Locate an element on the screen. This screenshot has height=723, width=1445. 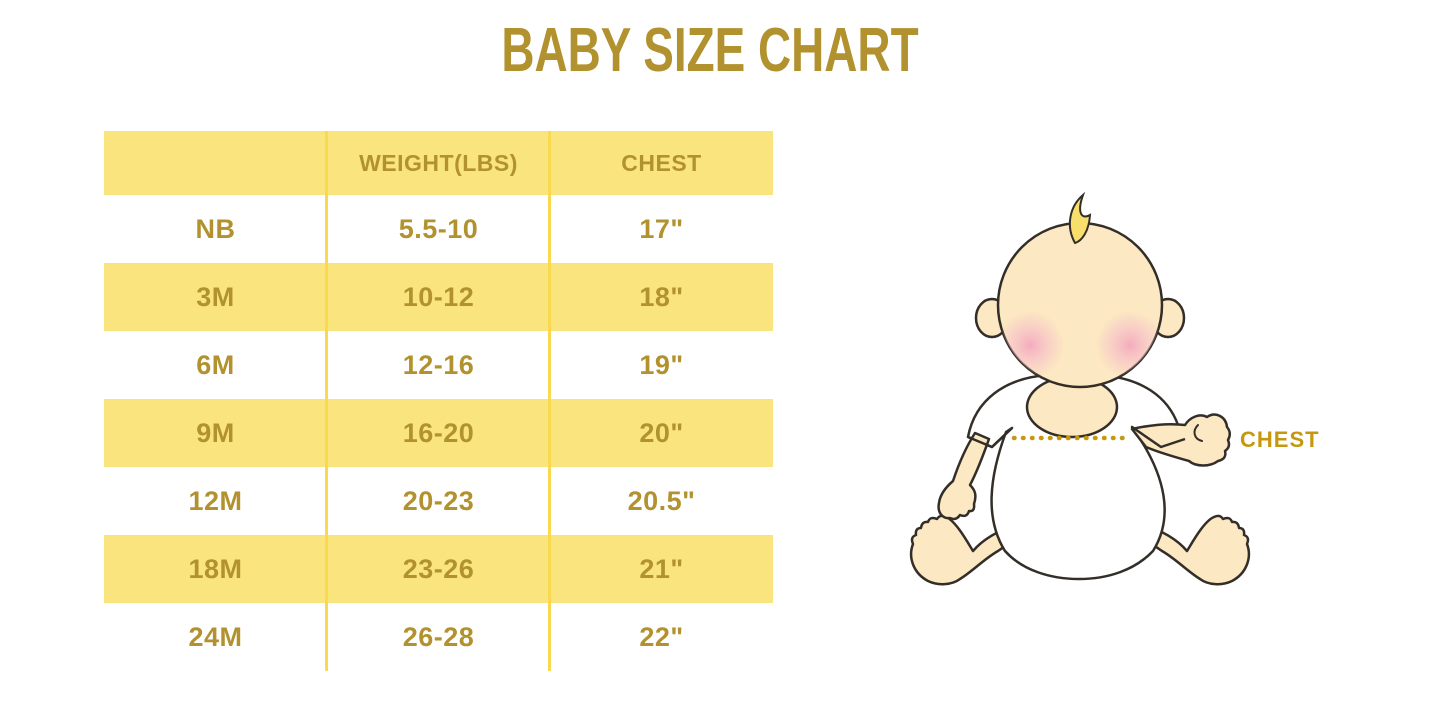
table-row: 9M 16-20 20" is located at coordinates (438, 433).